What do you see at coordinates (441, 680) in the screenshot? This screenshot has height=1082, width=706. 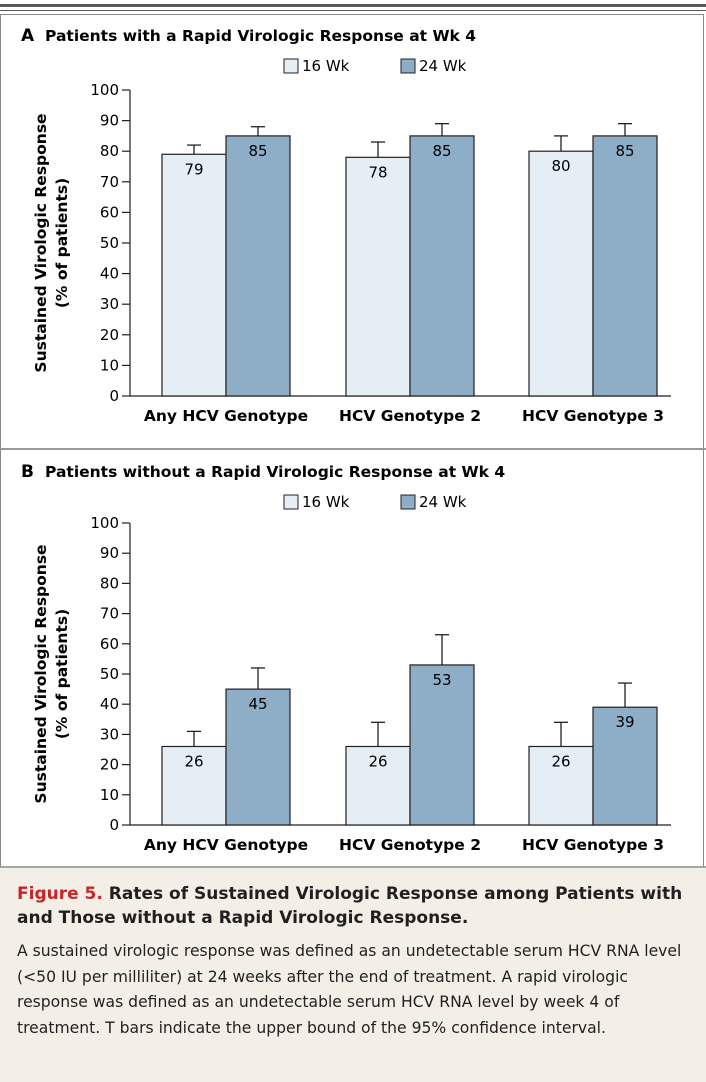 I see `bar-value-label: 53` at bounding box center [441, 680].